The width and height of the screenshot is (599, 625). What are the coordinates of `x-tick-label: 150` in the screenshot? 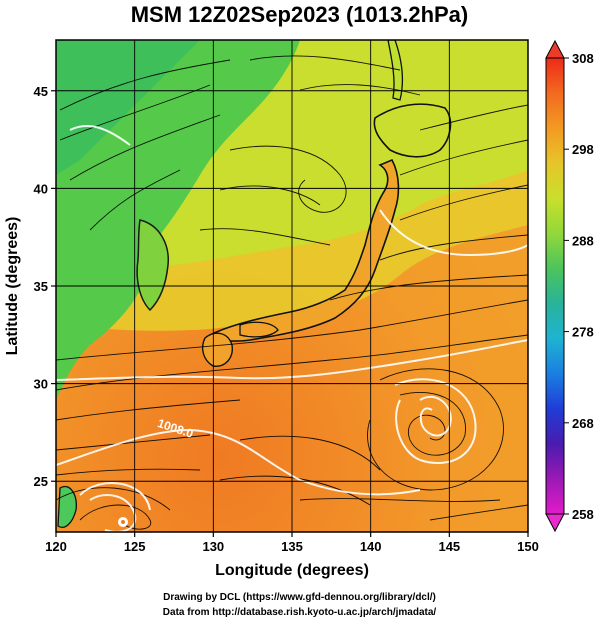 It's located at (528, 546).